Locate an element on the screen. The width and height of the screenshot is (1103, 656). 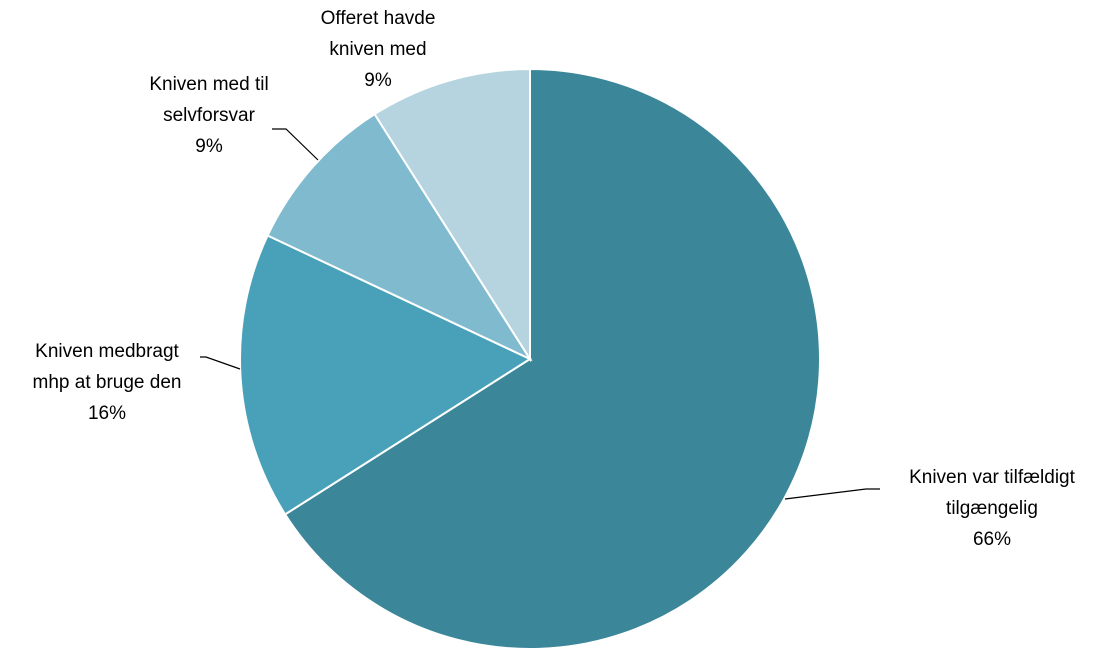
slice-category-label: Offeret havde is located at coordinates (378, 18).